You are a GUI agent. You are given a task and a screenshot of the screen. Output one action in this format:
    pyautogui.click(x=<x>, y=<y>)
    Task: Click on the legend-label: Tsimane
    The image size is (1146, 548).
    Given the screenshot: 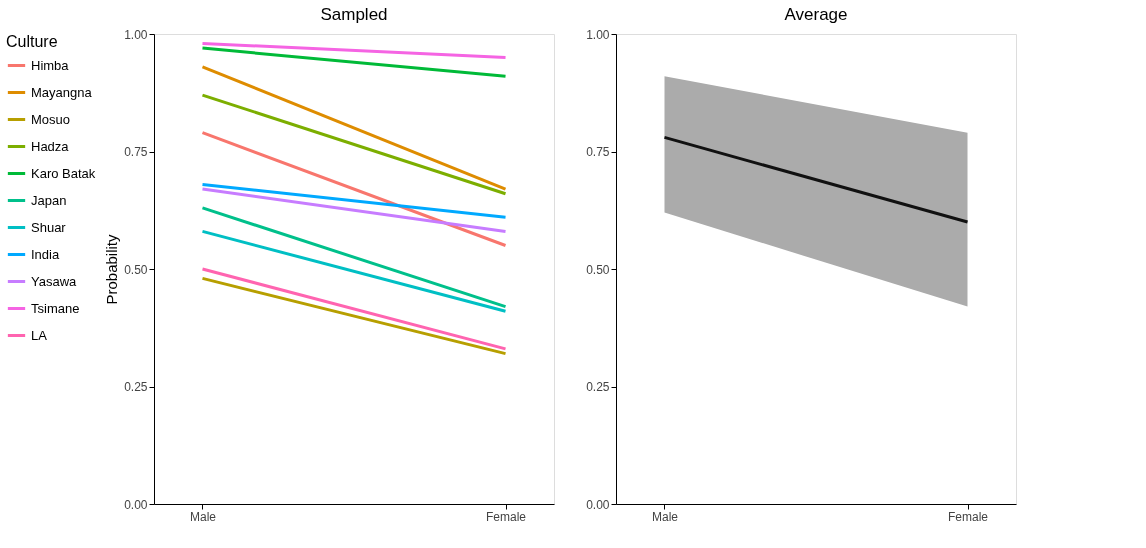 What is the action you would take?
    pyautogui.click(x=55, y=308)
    